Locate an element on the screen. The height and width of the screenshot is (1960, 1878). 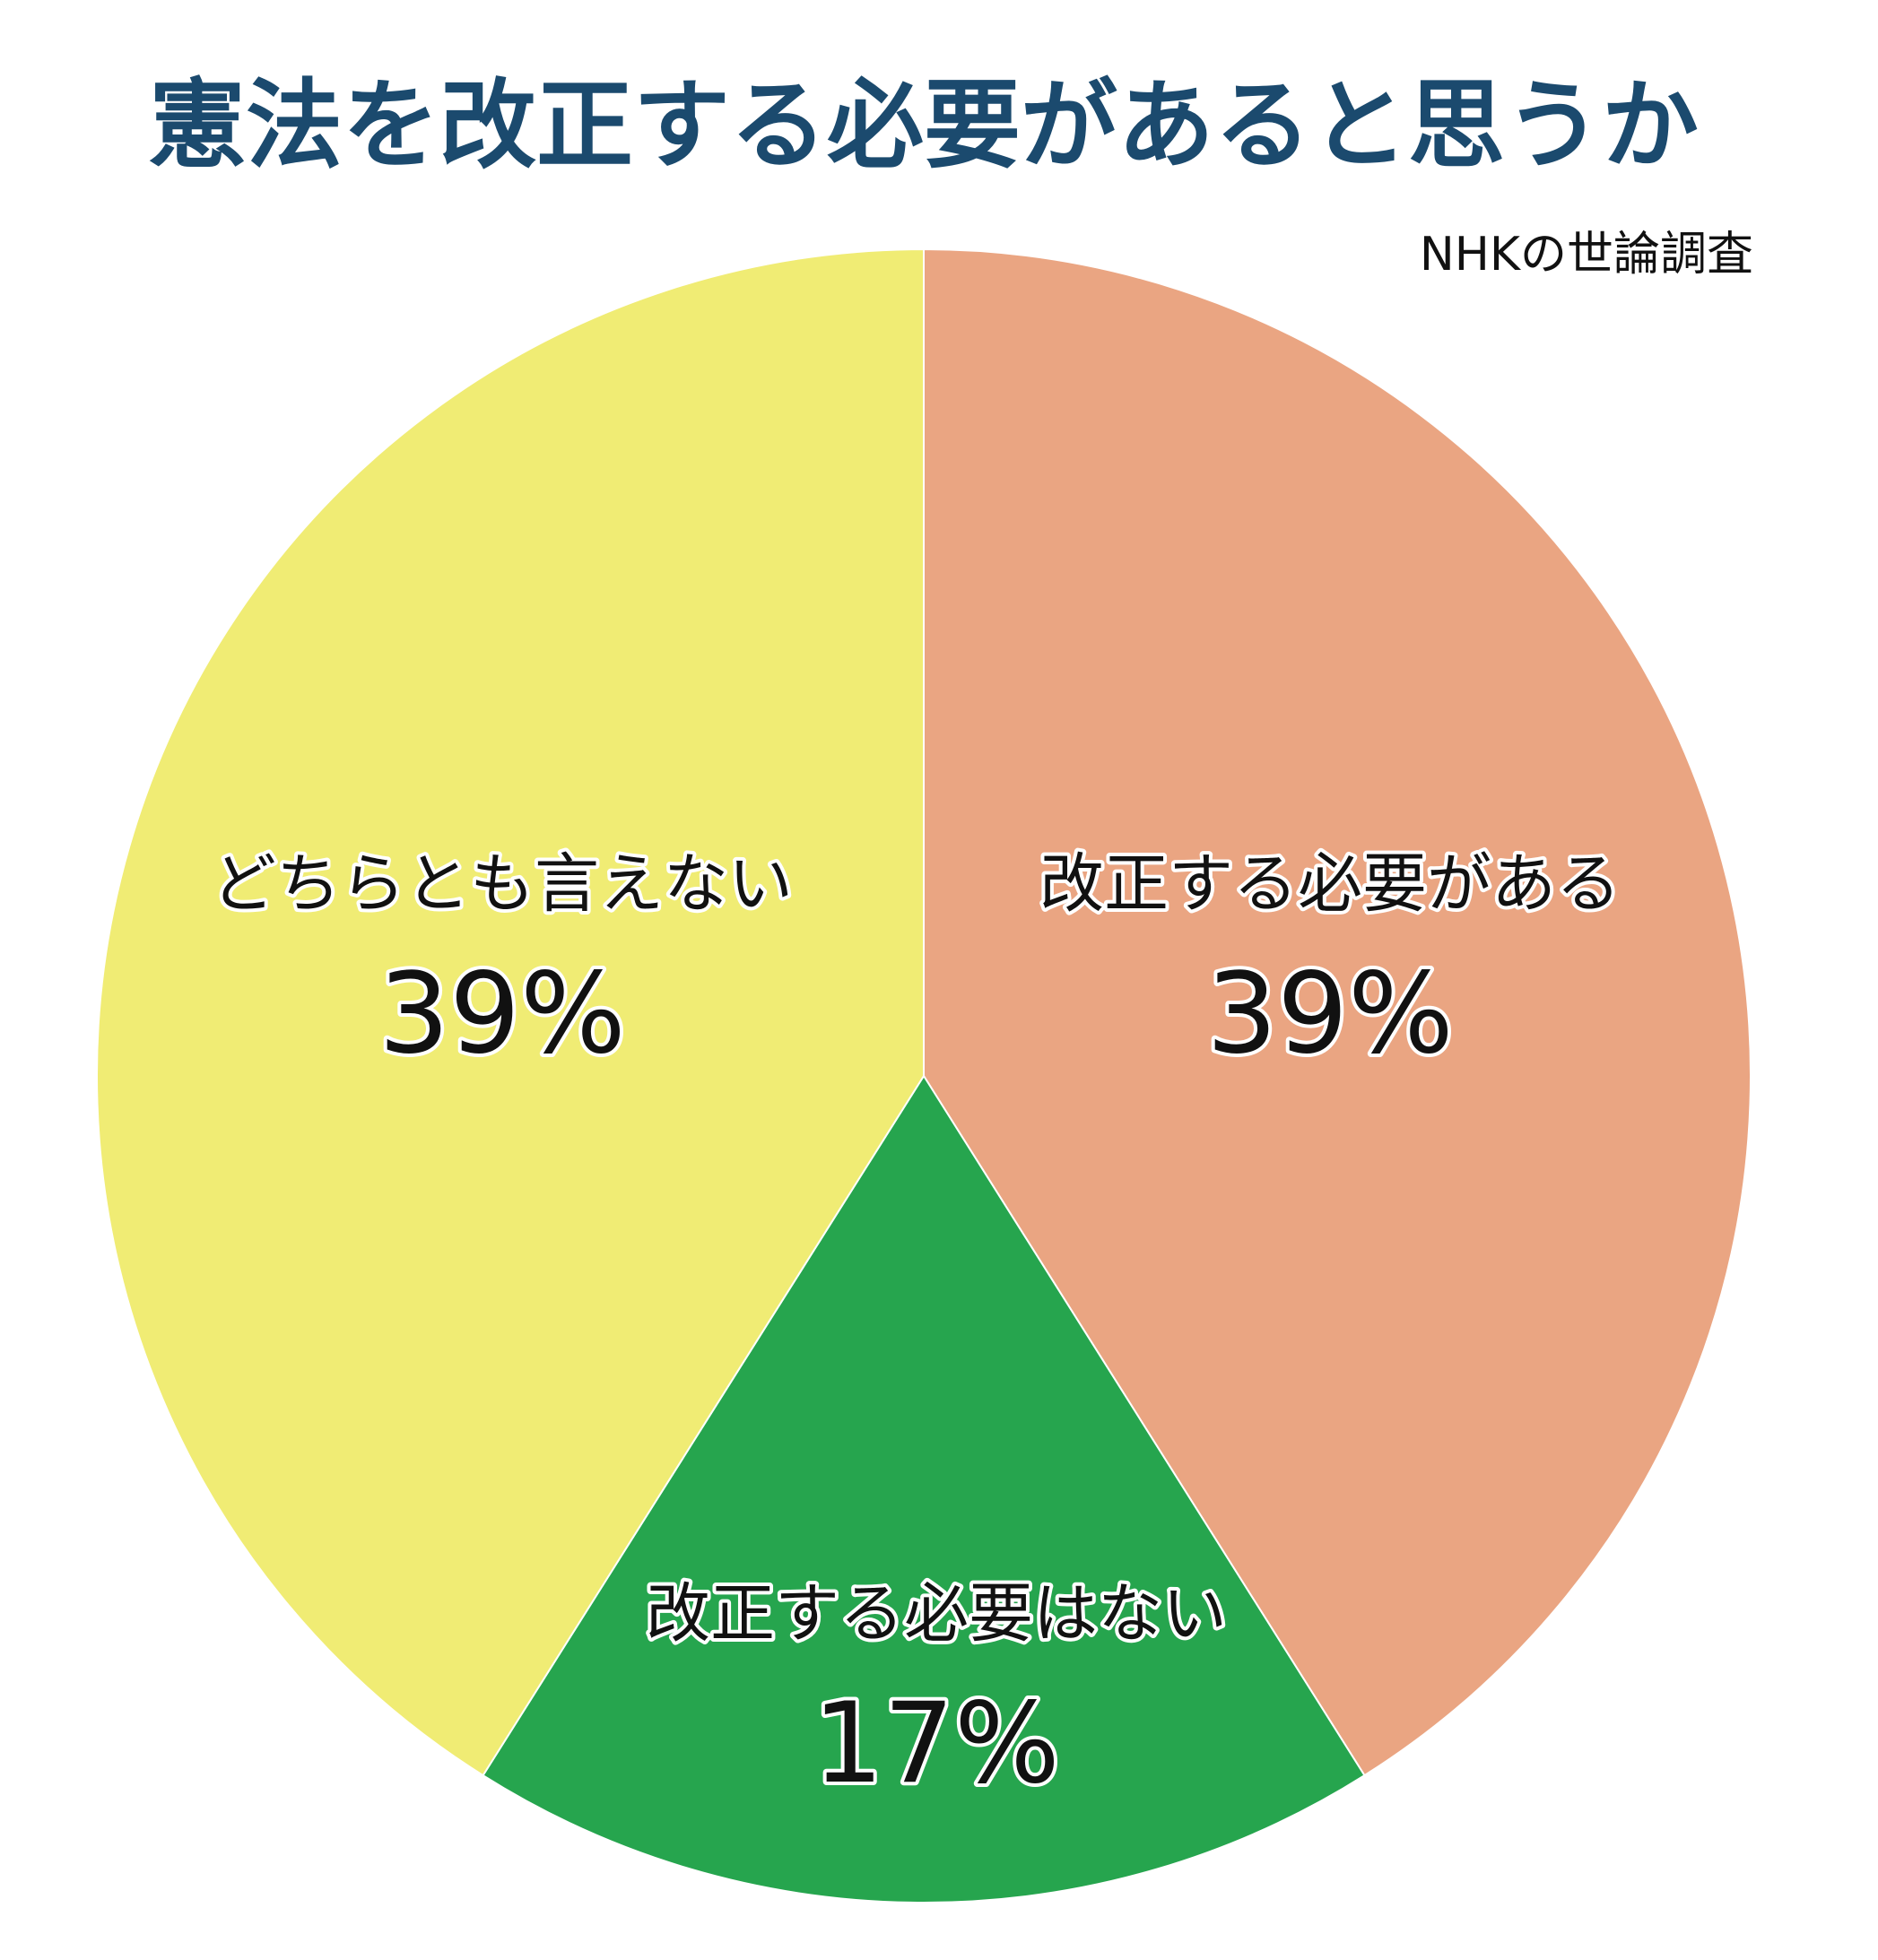
chart-title: 憲法を改正する必要があると思うか is located at coordinates (924, 126).